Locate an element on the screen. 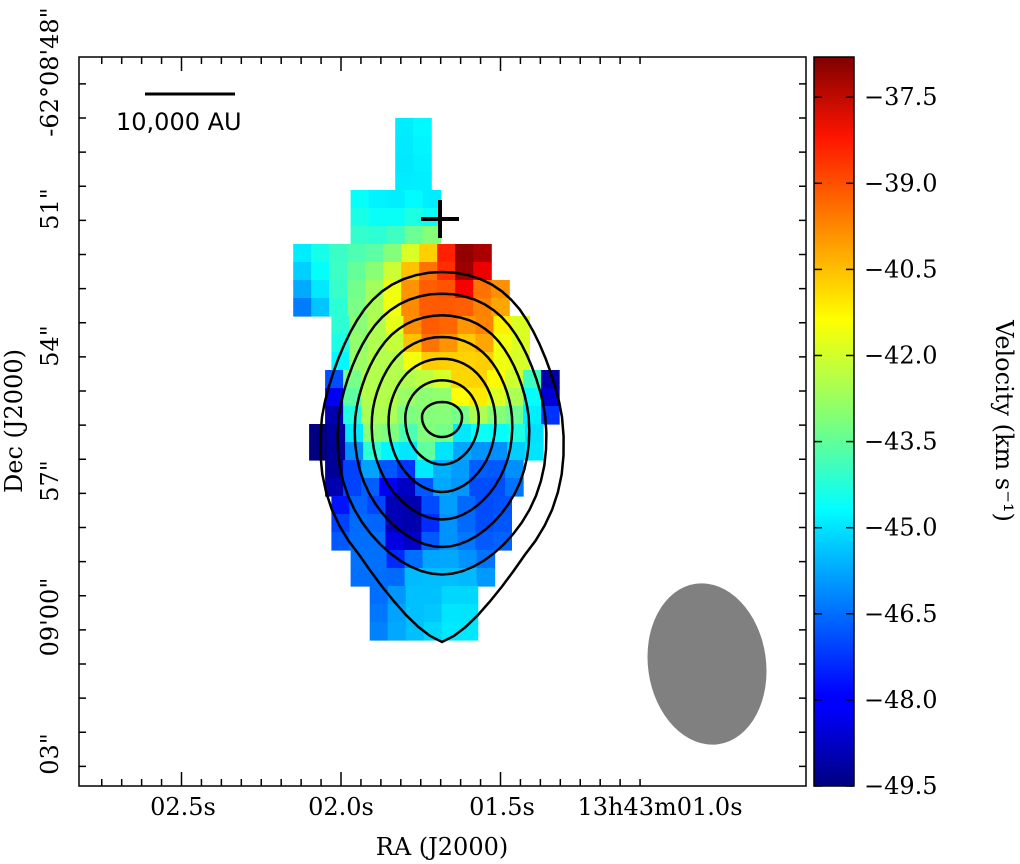  colorbar-tick-label: −39.0 is located at coordinates (901, 183).